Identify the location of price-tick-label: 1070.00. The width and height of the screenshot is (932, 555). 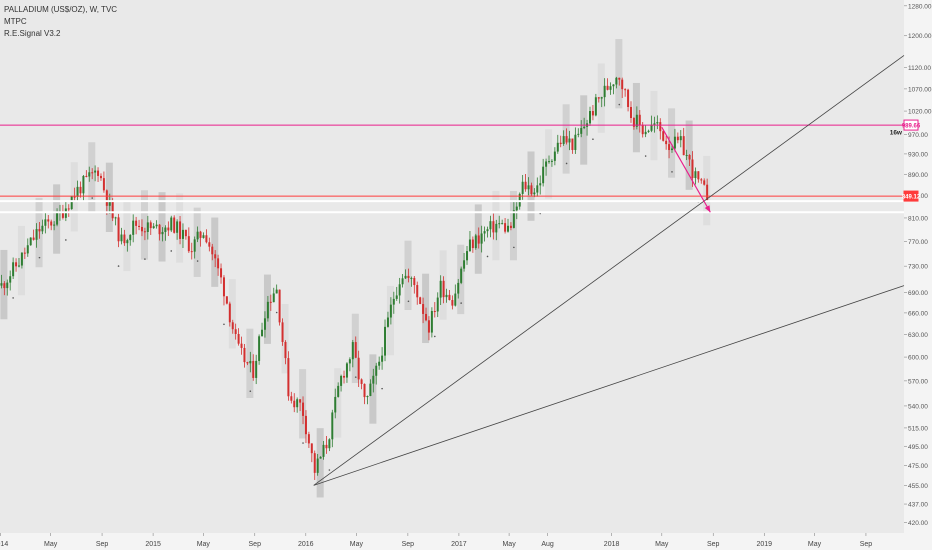
(920, 89).